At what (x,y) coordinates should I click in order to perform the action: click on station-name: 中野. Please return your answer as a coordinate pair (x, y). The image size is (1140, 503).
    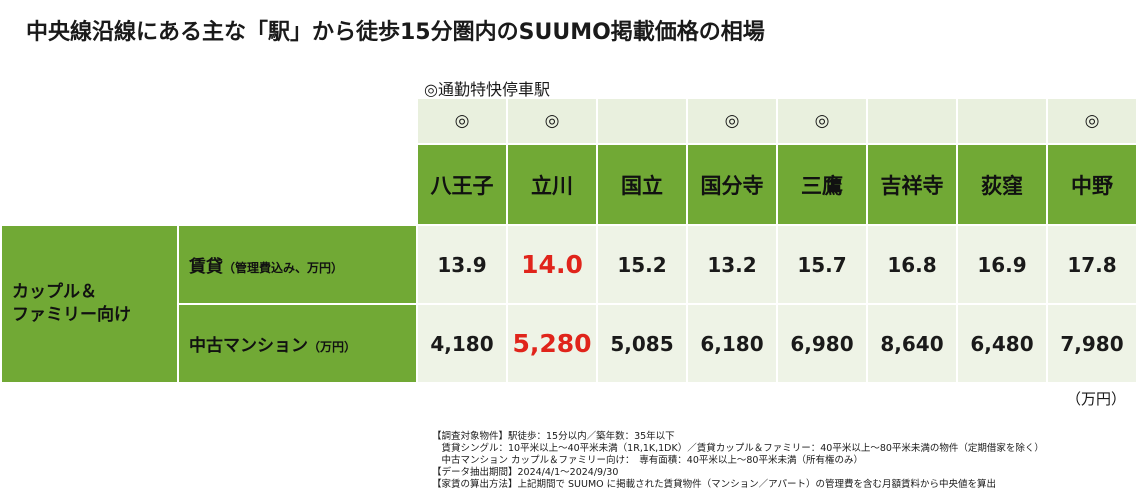
    Looking at the image, I should click on (1092, 184).